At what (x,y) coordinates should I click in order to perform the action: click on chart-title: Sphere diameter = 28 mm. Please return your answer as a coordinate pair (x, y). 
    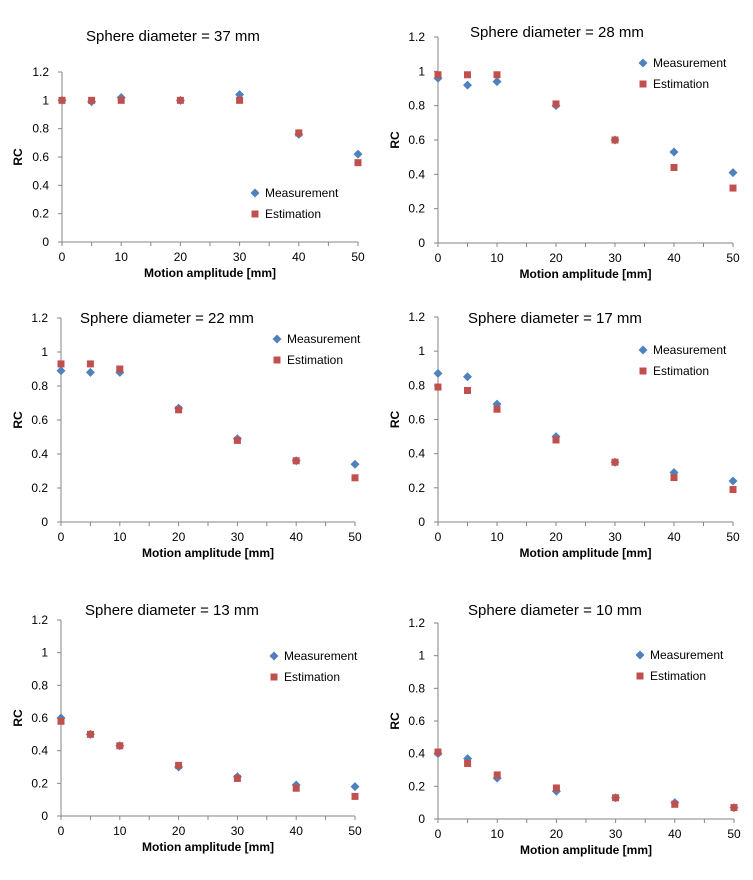
    Looking at the image, I should click on (557, 32).